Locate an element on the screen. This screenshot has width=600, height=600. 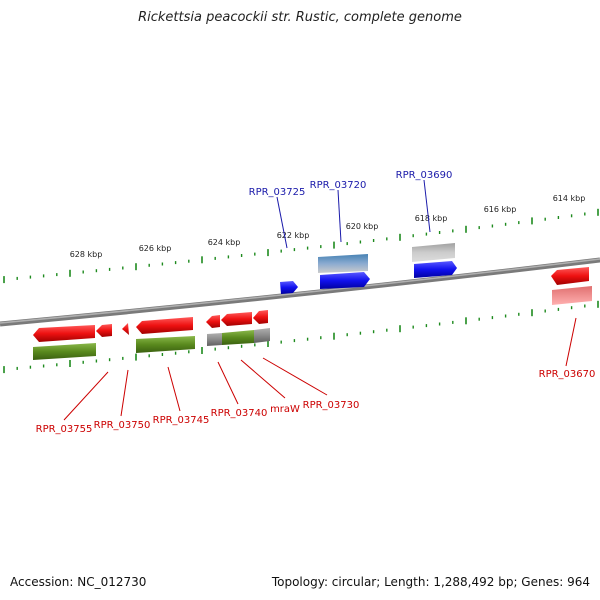
gene-feature-pink is located at coordinates (572, 295).